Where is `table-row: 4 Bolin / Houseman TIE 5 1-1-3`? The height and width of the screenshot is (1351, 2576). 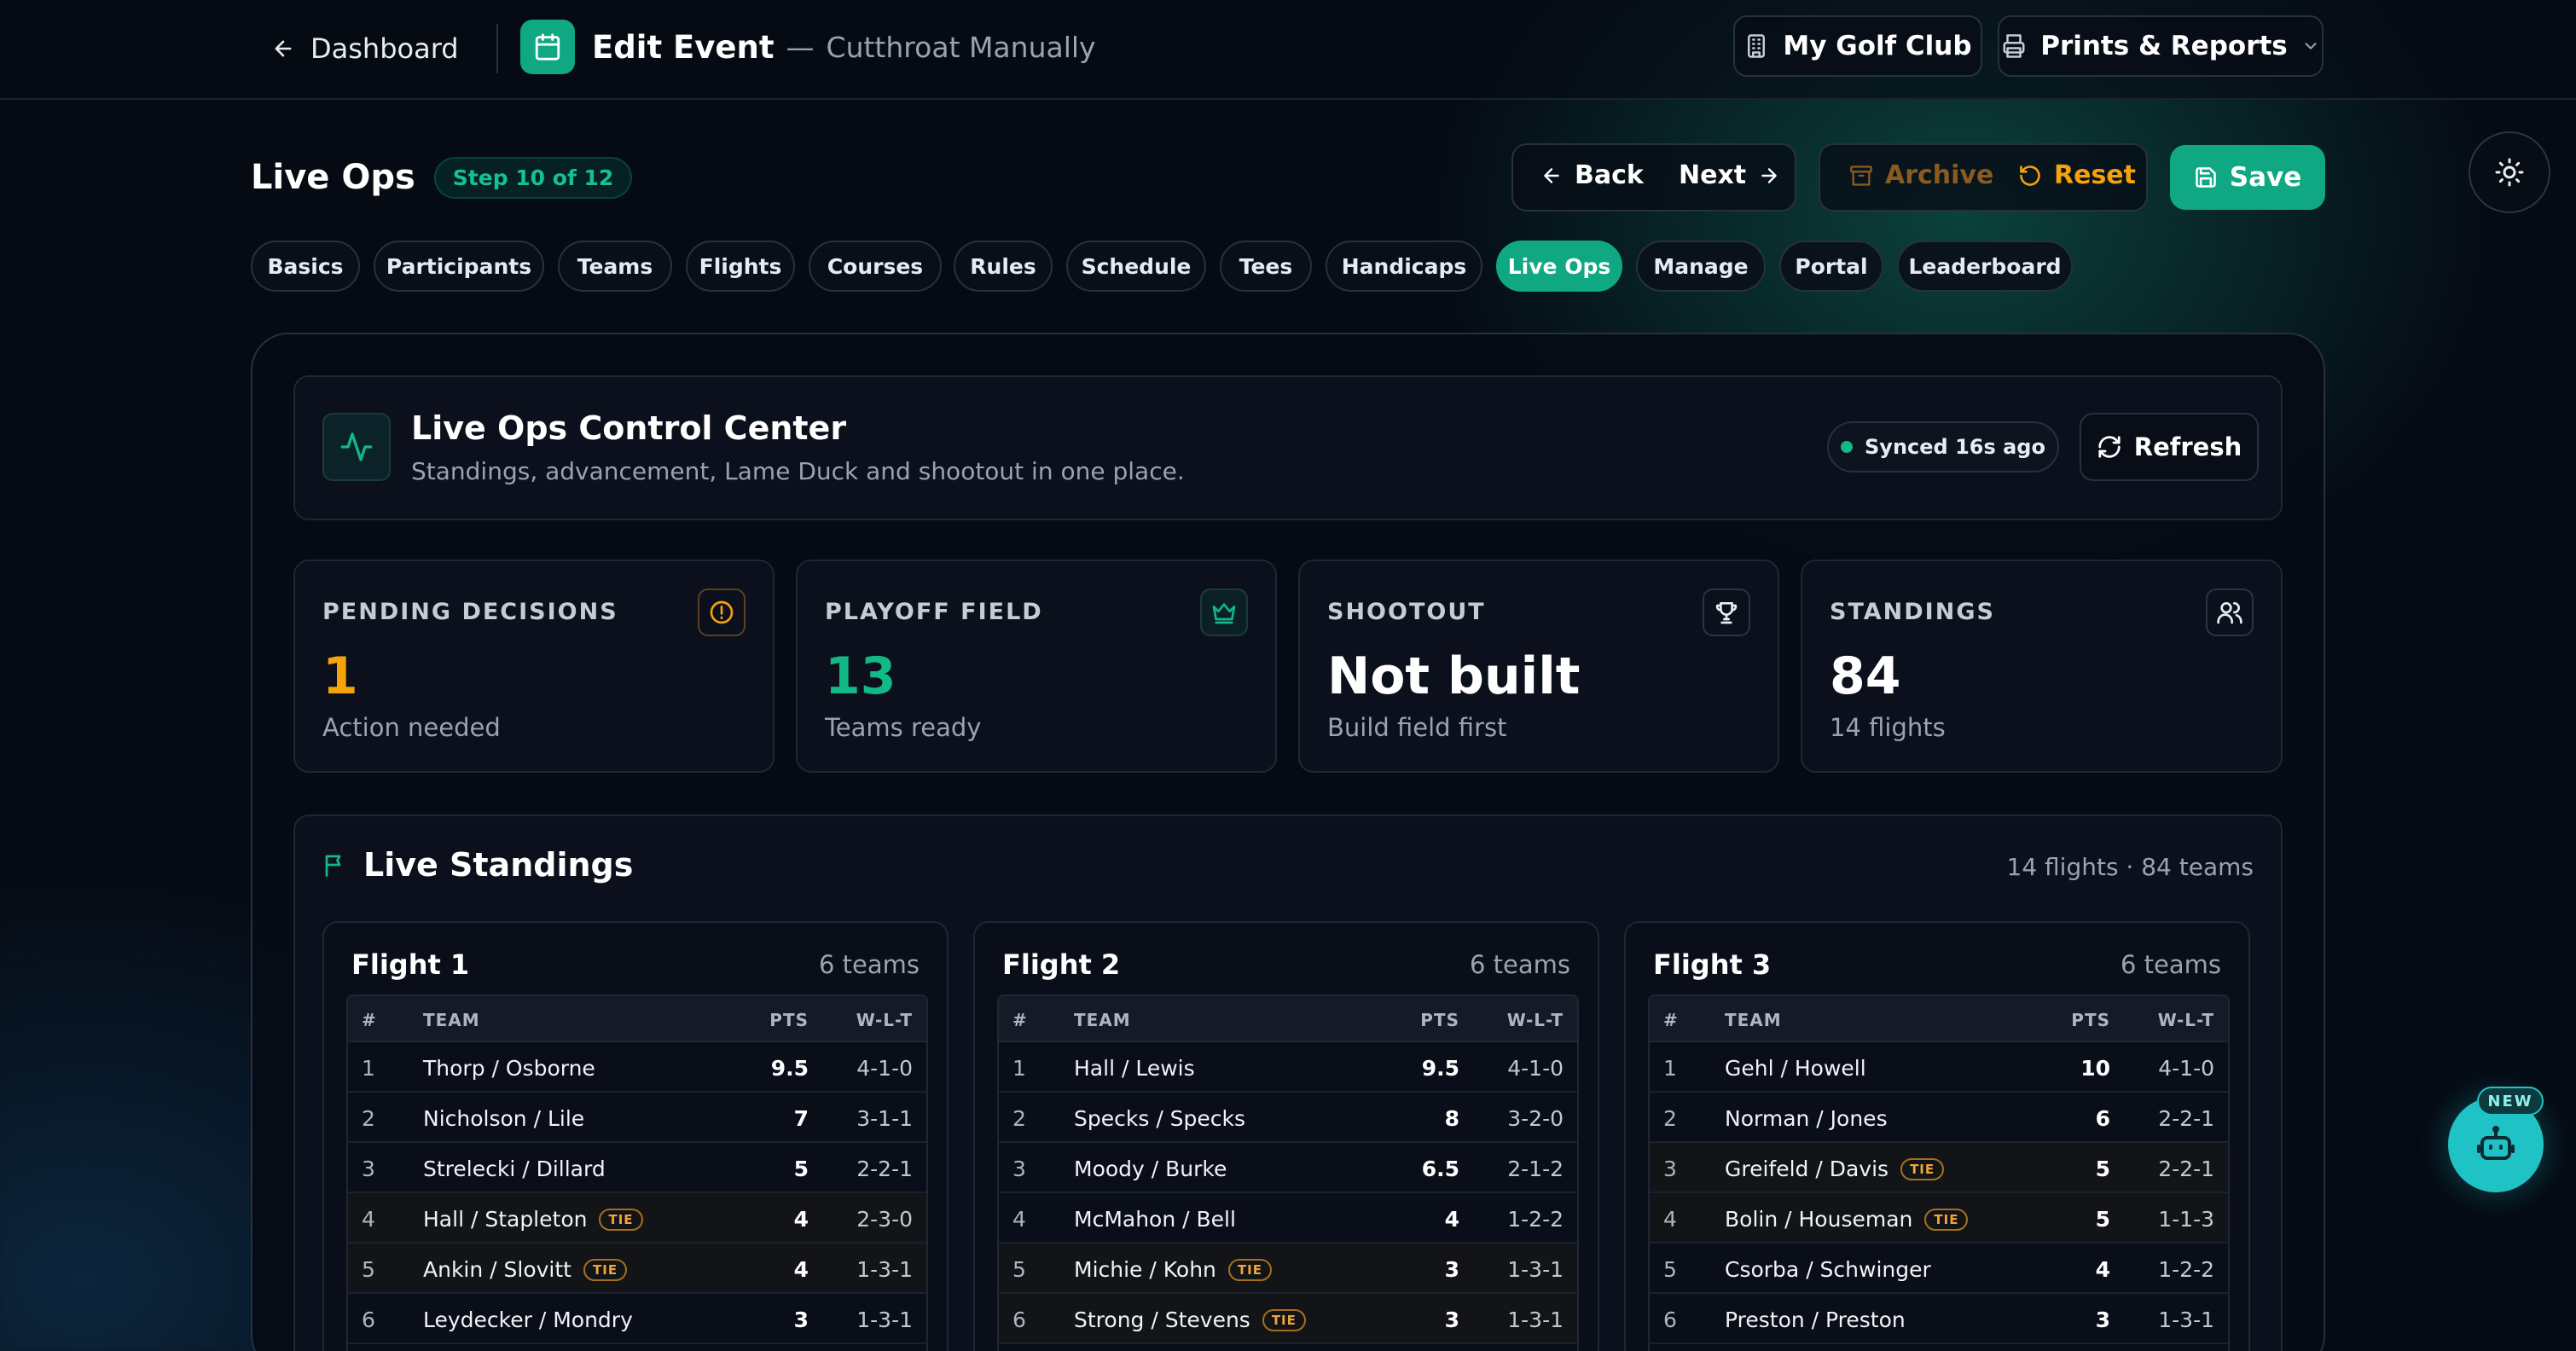
table-row: 4 Bolin / Houseman TIE 5 1-1-3 is located at coordinates (1939, 1219).